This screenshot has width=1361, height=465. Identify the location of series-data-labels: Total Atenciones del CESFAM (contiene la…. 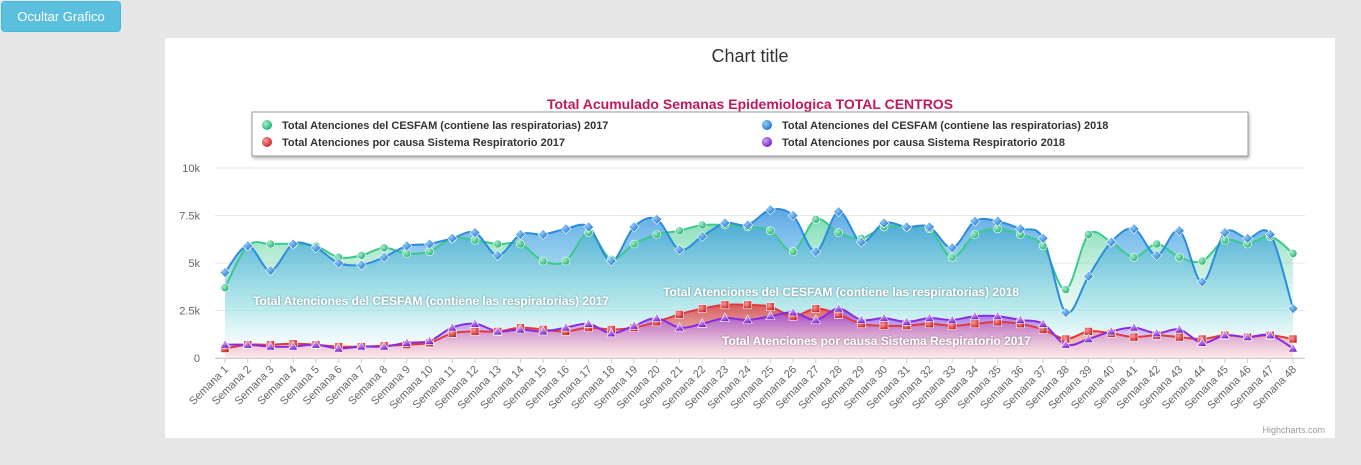
(642, 316).